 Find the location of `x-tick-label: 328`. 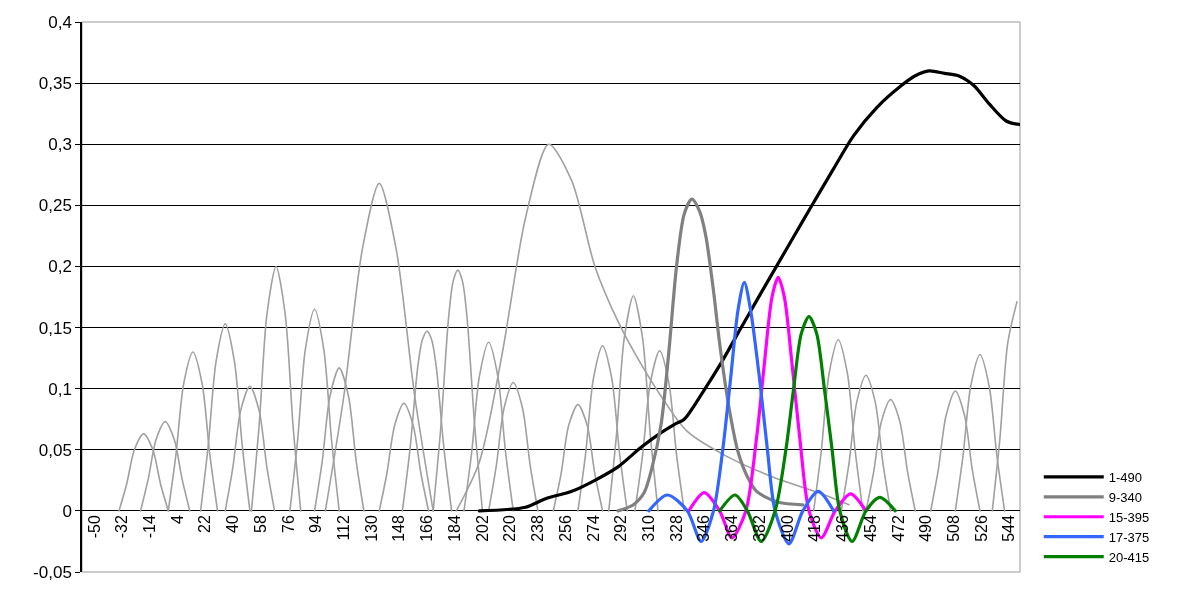

x-tick-label: 328 is located at coordinates (676, 528).